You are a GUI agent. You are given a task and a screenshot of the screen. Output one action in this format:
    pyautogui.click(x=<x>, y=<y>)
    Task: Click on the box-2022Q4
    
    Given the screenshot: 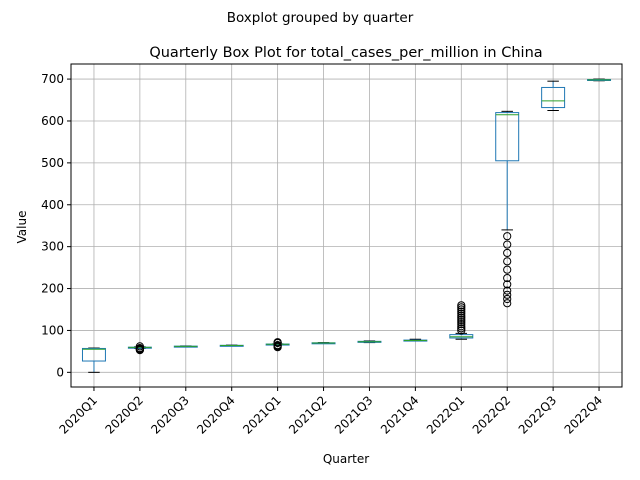 What is the action you would take?
    pyautogui.click(x=599, y=80)
    